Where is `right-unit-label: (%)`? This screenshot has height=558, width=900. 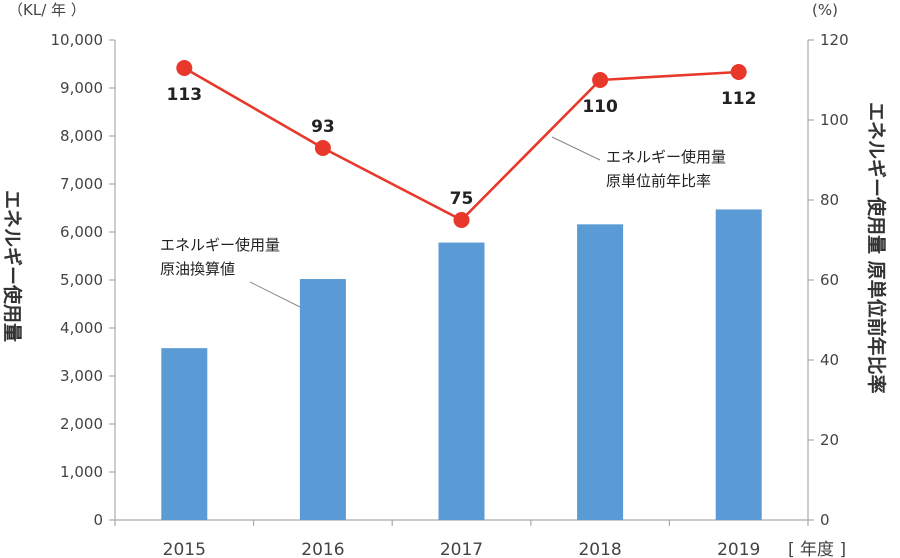 right-unit-label: (%) is located at coordinates (825, 10).